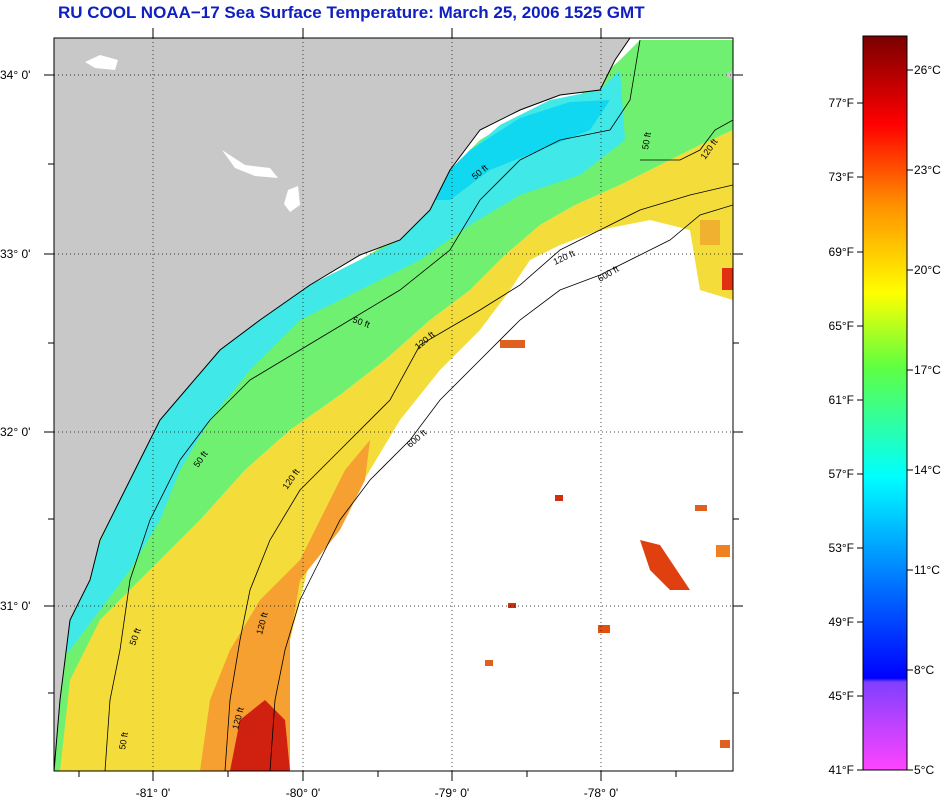 The height and width of the screenshot is (801, 952). What do you see at coordinates (729, 59) in the screenshot?
I see `land-region-northeast` at bounding box center [729, 59].